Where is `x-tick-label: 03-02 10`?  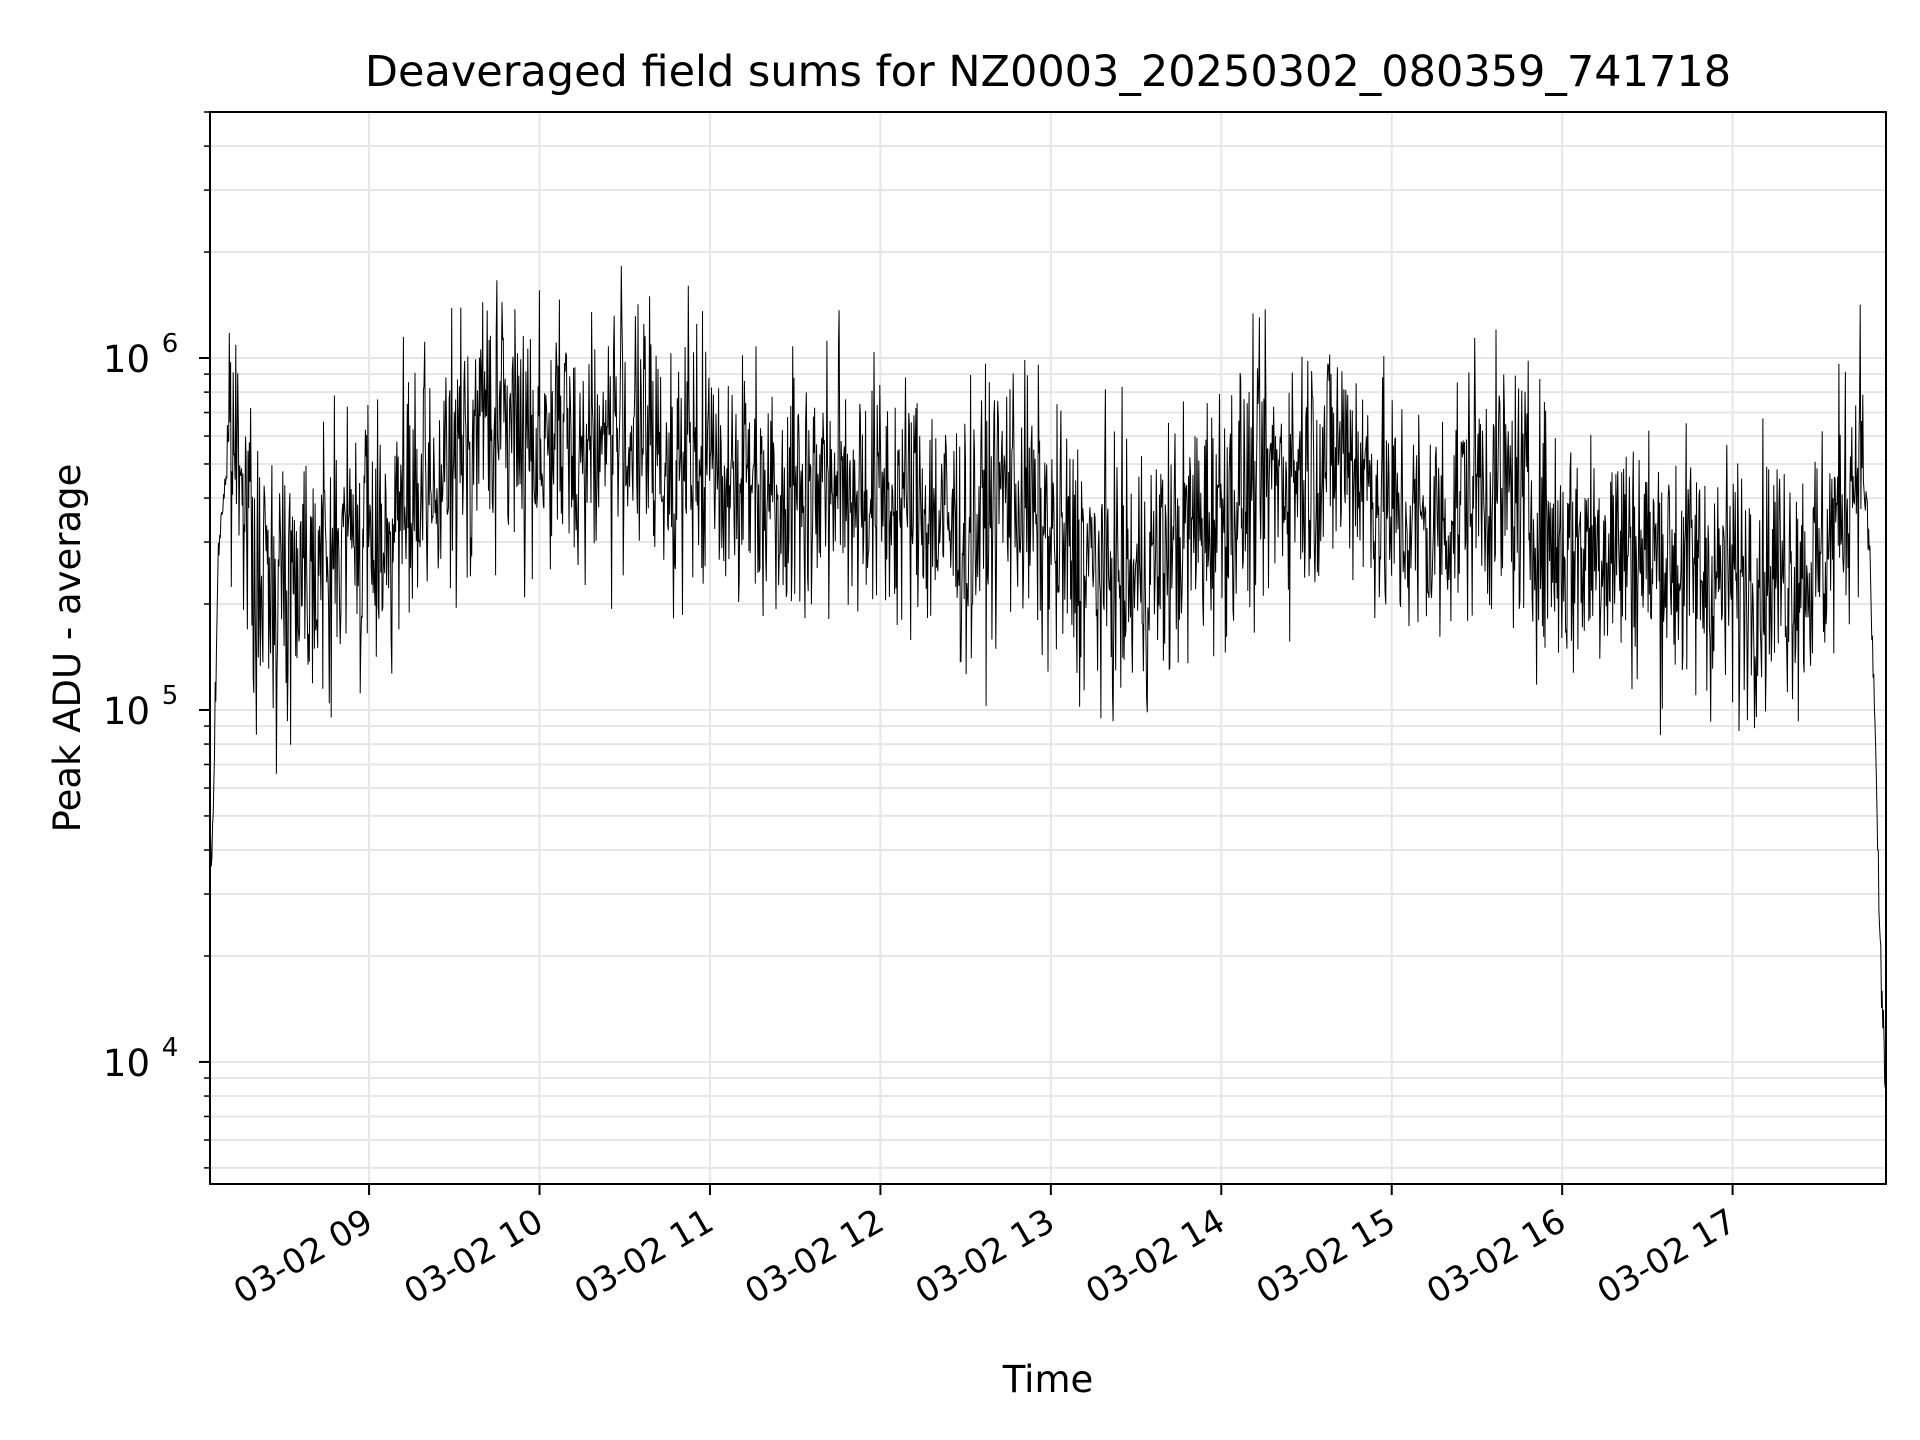
x-tick-label: 03-02 10 is located at coordinates (474, 1256).